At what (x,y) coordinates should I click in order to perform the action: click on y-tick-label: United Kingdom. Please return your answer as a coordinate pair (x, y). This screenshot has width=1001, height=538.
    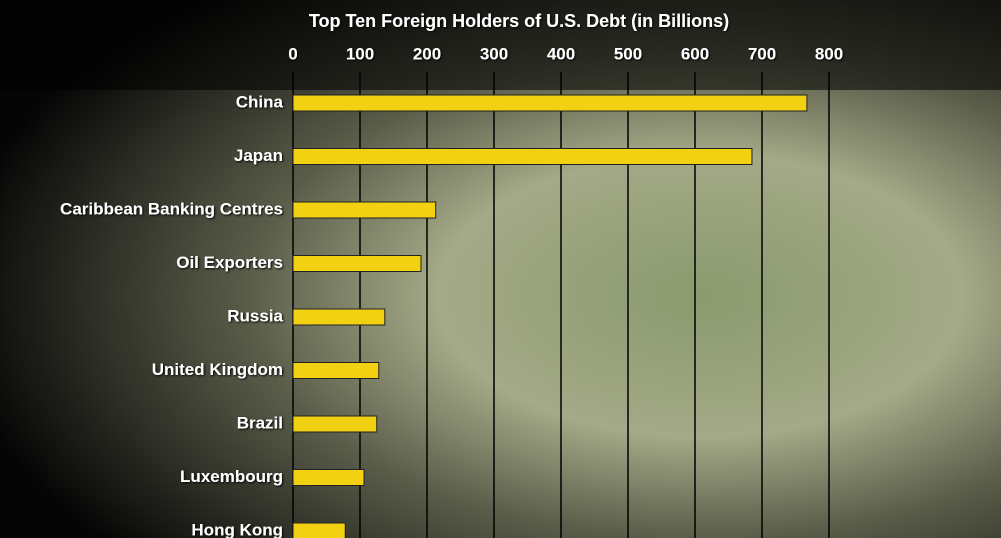
    Looking at the image, I should click on (217, 369).